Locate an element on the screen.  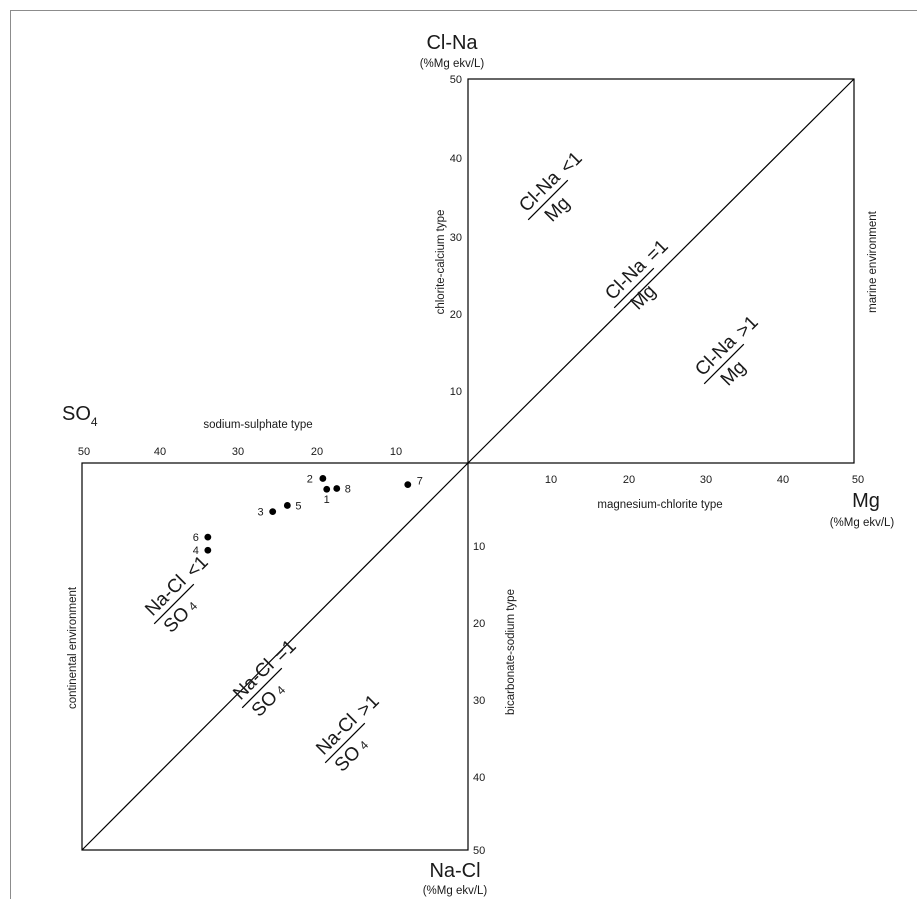
cl-na-tick: 30 is located at coordinates (456, 238).